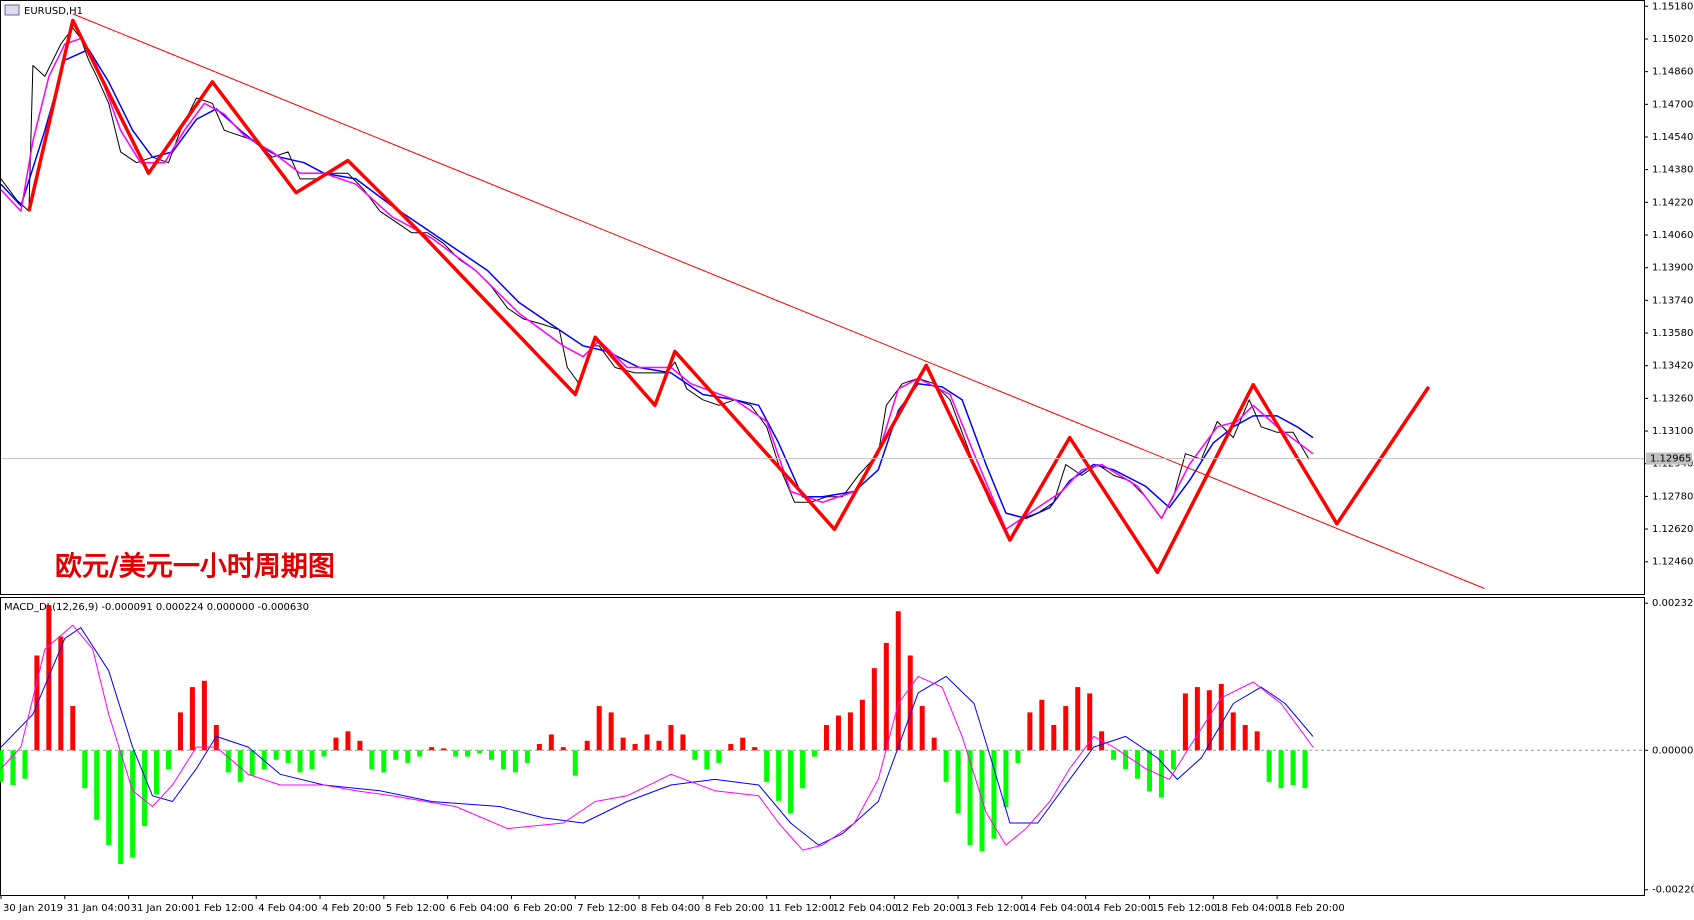 The width and height of the screenshot is (1694, 920). I want to click on x-tick-label: 7 Feb 12:00, so click(606, 908).